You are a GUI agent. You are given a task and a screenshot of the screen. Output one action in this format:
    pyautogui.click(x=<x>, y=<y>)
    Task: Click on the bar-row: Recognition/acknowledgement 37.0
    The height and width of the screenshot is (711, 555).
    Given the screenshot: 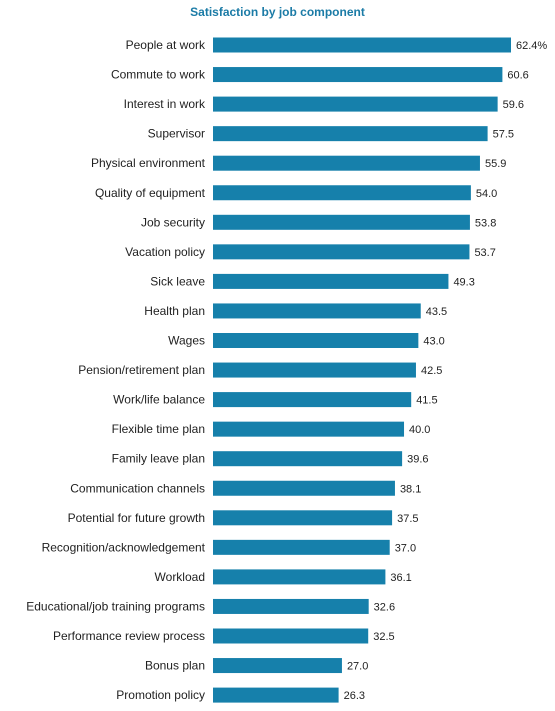 What is the action you would take?
    pyautogui.click(x=229, y=547)
    